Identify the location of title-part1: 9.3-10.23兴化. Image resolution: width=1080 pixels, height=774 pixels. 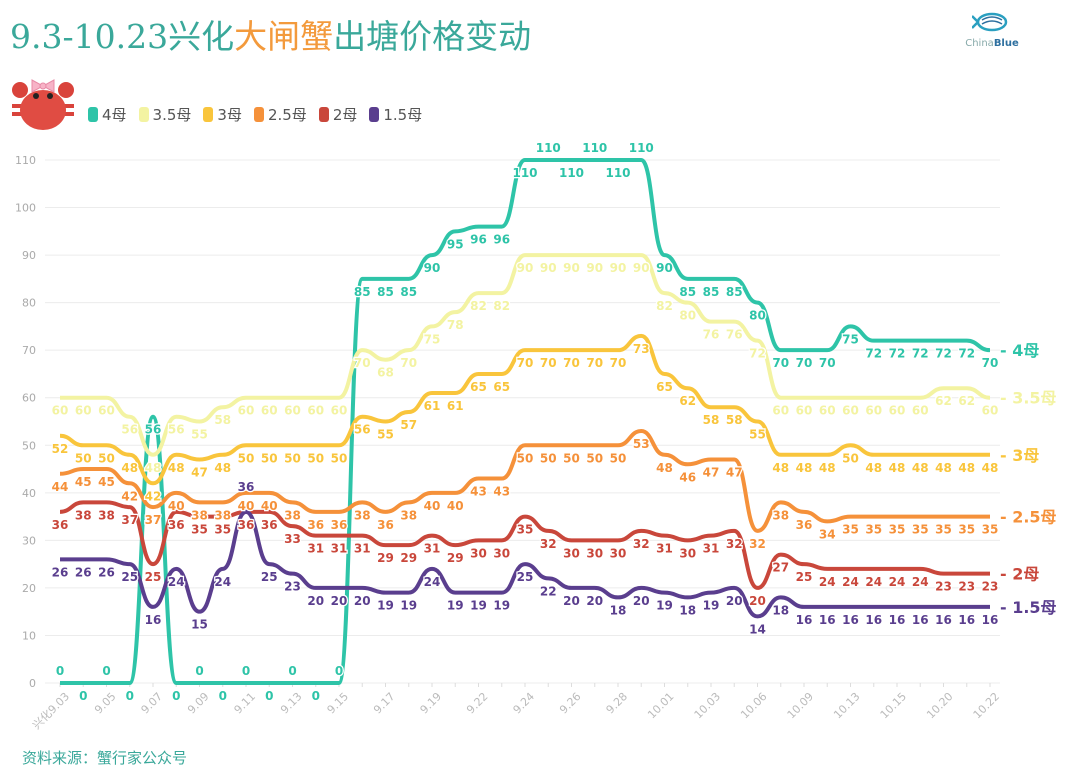
(122, 36).